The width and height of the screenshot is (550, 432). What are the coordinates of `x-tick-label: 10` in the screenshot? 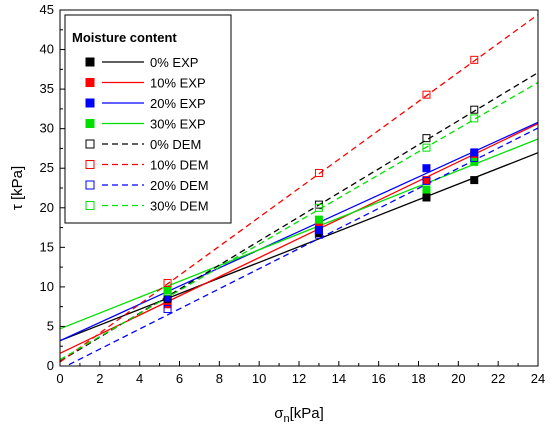 It's located at (259, 378).